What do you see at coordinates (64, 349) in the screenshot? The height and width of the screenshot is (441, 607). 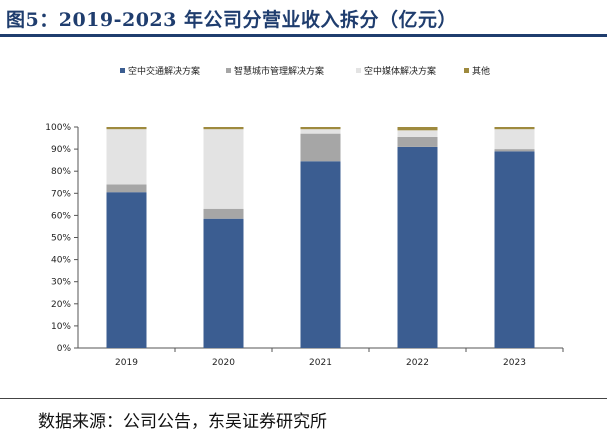 I see `y-tick-label: 0%` at bounding box center [64, 349].